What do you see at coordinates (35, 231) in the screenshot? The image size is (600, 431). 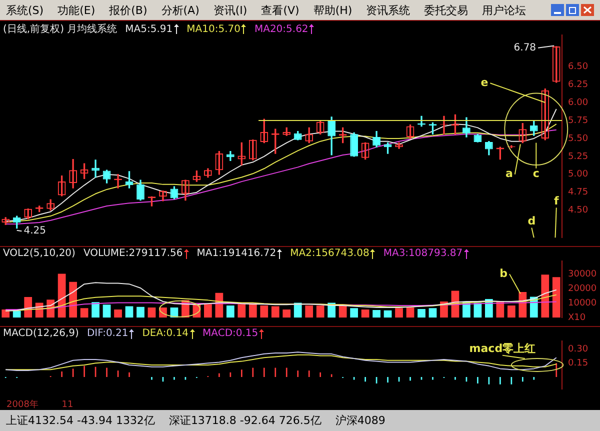 I see `annotation: 4.25` at bounding box center [35, 231].